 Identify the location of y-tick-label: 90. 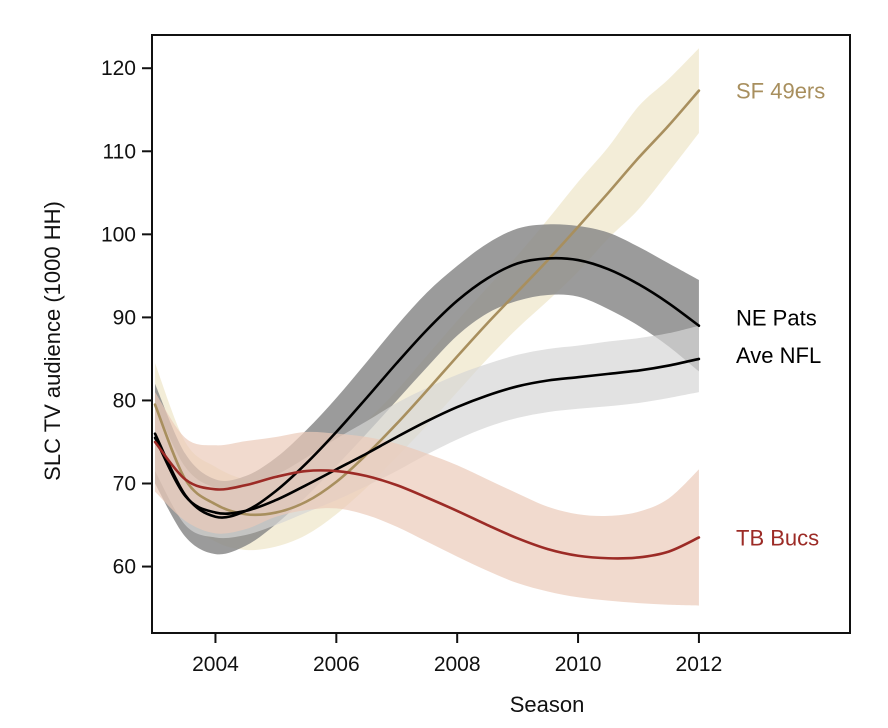
(124, 317).